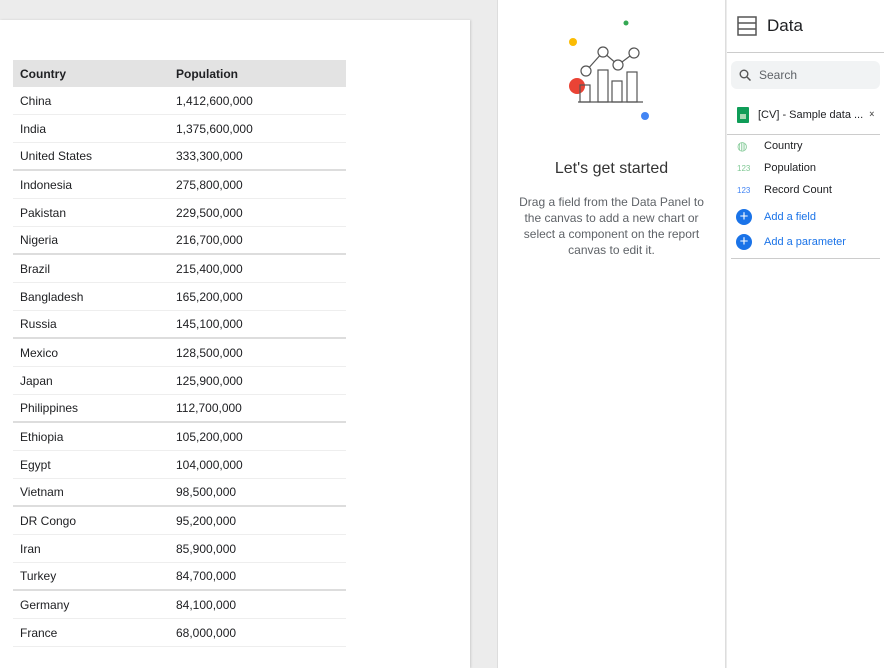 Image resolution: width=884 pixels, height=668 pixels. Describe the element at coordinates (206, 492) in the screenshot. I see `cell-population: 98,500,000` at that location.